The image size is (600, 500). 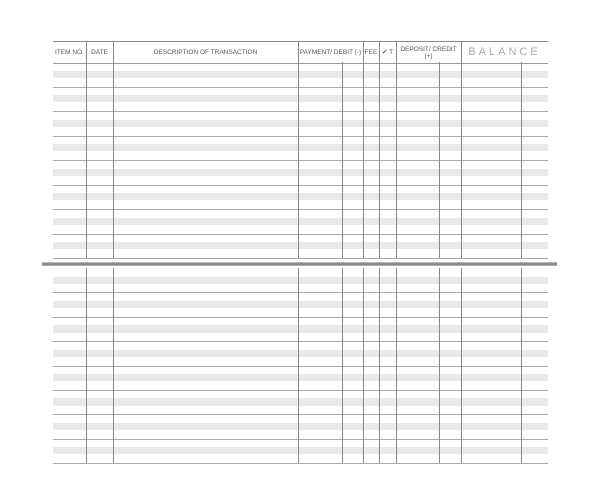 I want to click on header-deposit: DEPOSIT/ CREDIT (+), so click(x=428, y=52).